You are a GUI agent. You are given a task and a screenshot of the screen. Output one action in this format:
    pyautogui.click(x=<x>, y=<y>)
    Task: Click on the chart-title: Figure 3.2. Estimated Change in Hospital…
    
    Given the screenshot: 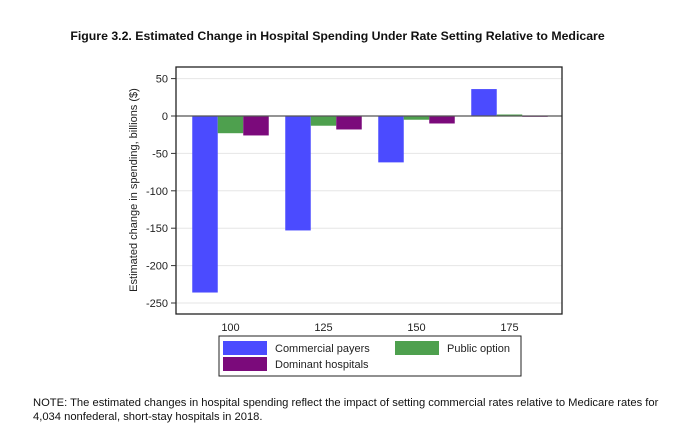 What is the action you would take?
    pyautogui.click(x=337, y=36)
    